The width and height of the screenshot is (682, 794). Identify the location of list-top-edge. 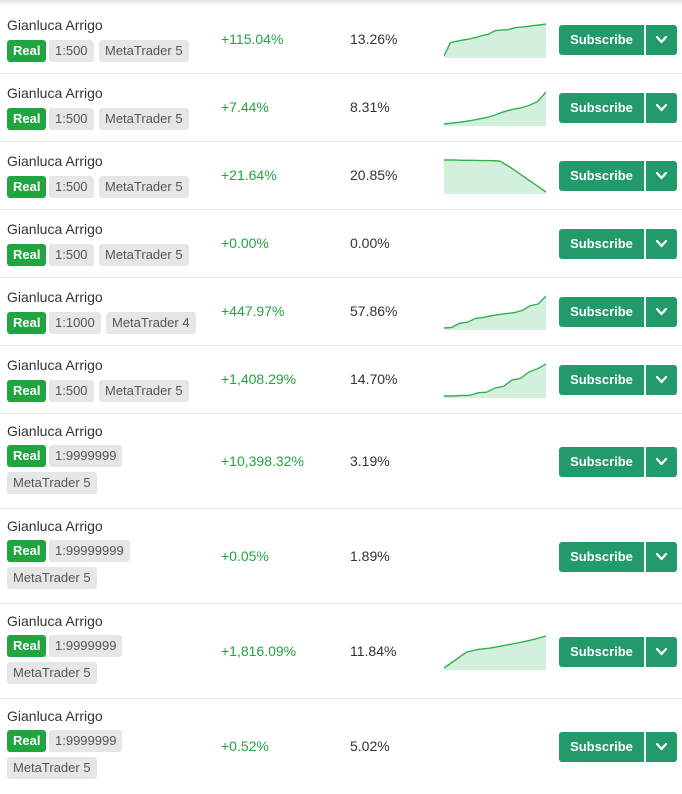
(341, 3).